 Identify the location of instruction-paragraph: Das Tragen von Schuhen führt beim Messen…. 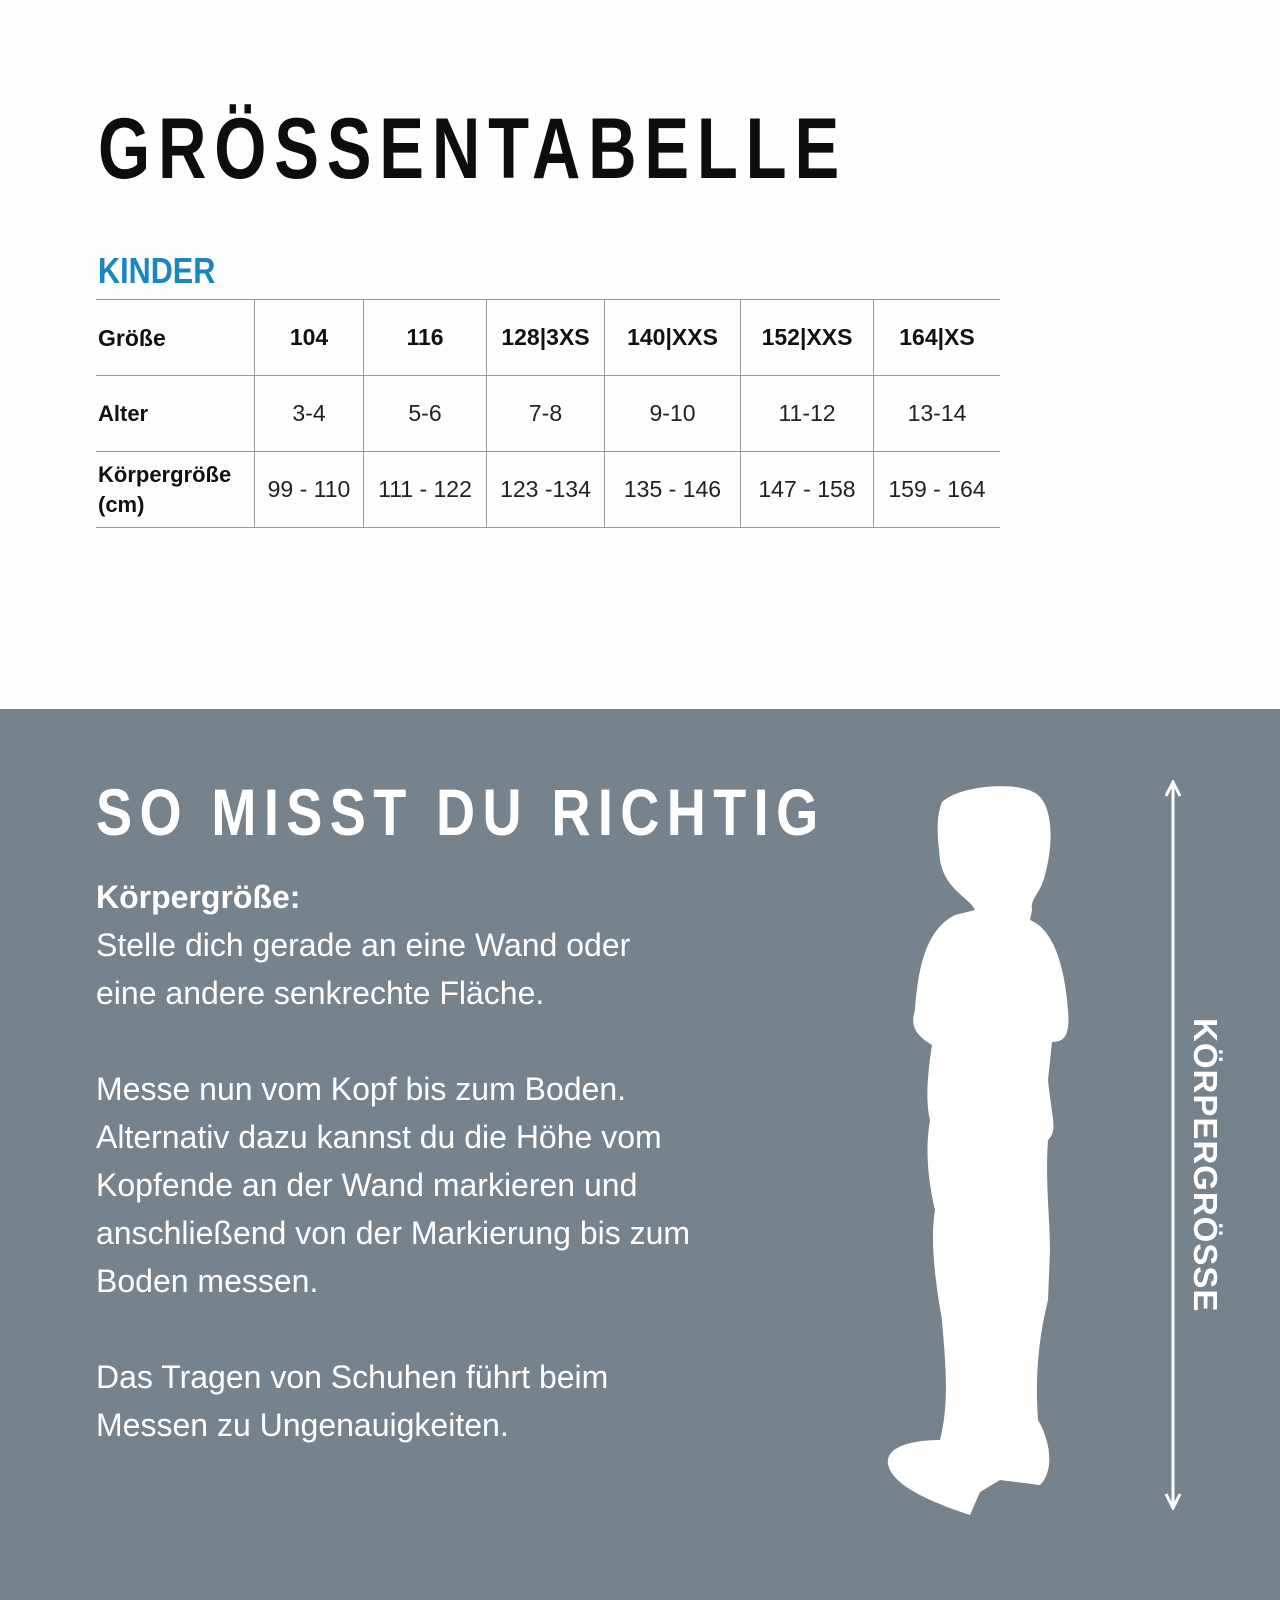
(352, 1401).